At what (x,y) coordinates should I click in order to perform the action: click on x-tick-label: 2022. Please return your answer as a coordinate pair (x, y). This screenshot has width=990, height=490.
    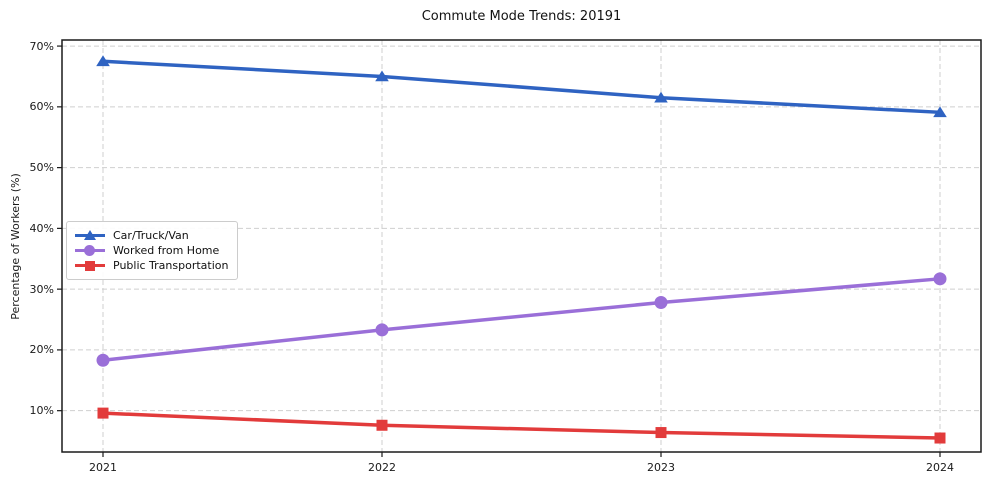
    Looking at the image, I should click on (382, 467).